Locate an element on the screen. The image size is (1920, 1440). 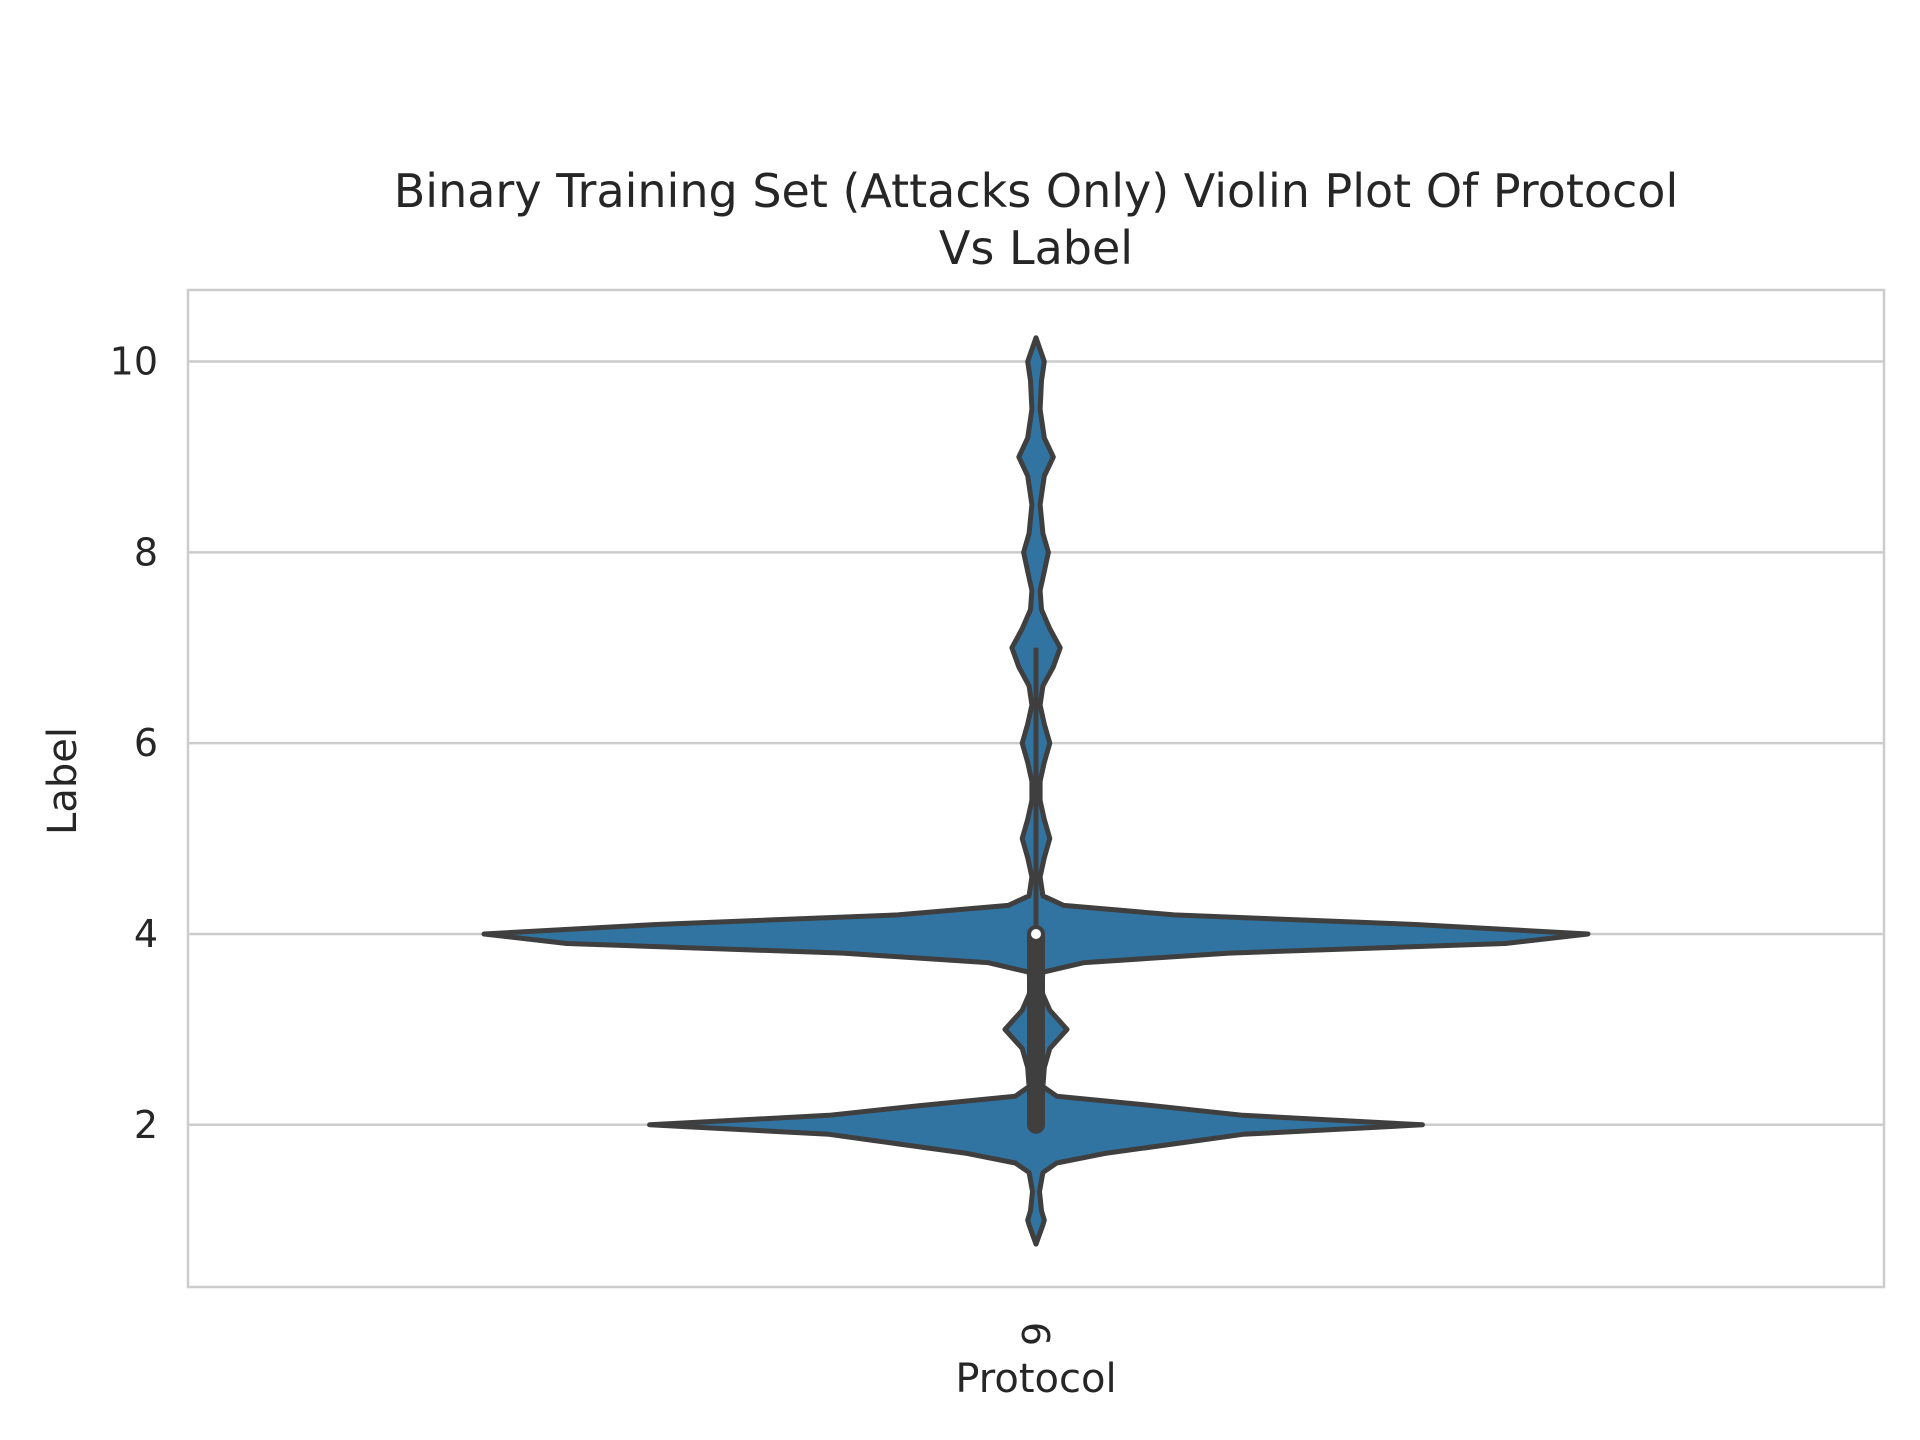
x-tick-label: 6 is located at coordinates (1035, 1334).